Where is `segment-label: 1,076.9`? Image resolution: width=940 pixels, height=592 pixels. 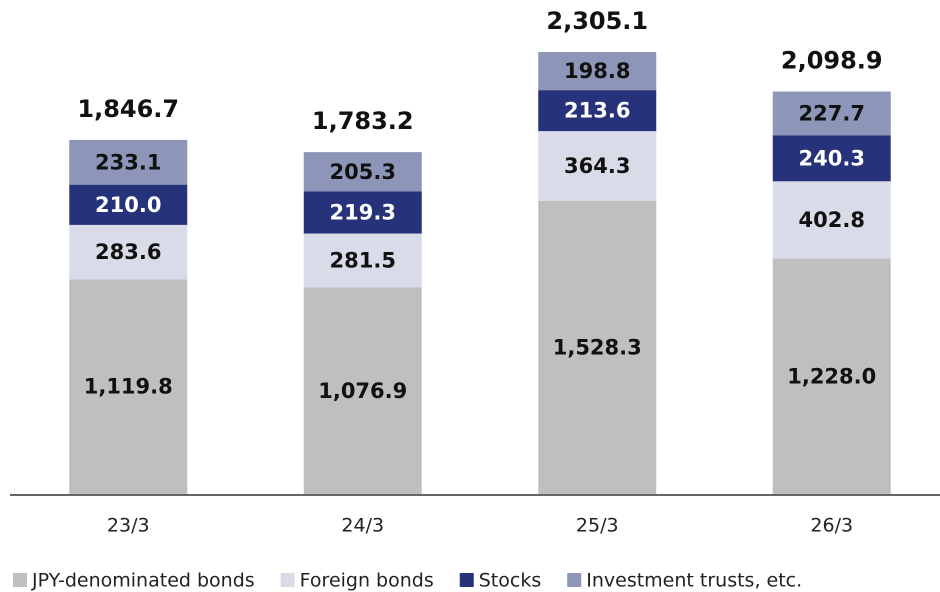 segment-label: 1,076.9 is located at coordinates (362, 391).